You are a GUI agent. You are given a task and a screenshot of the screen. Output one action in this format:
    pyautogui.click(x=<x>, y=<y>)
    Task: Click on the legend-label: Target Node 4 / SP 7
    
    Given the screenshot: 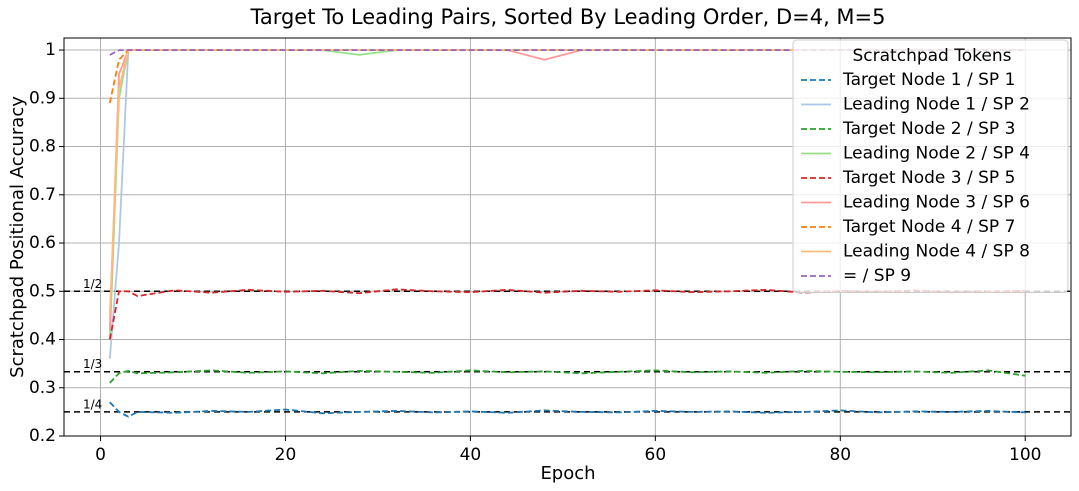 What is the action you would take?
    pyautogui.click(x=928, y=227)
    